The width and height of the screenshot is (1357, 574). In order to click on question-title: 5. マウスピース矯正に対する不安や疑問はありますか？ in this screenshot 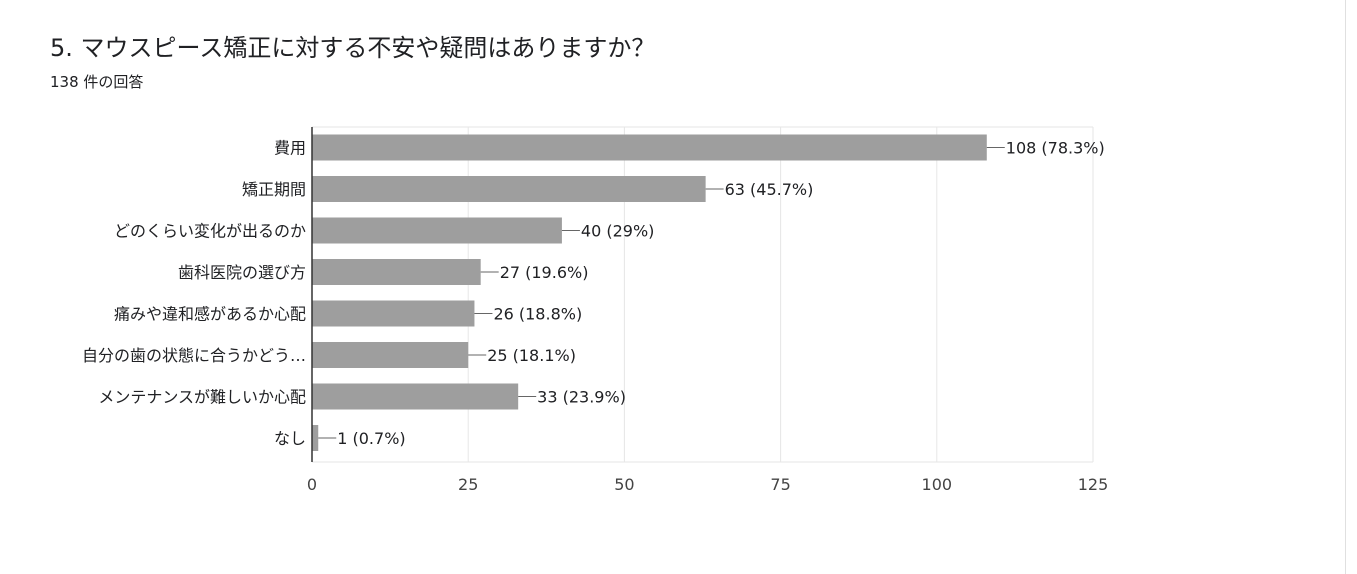, I will do `click(353, 48)`.